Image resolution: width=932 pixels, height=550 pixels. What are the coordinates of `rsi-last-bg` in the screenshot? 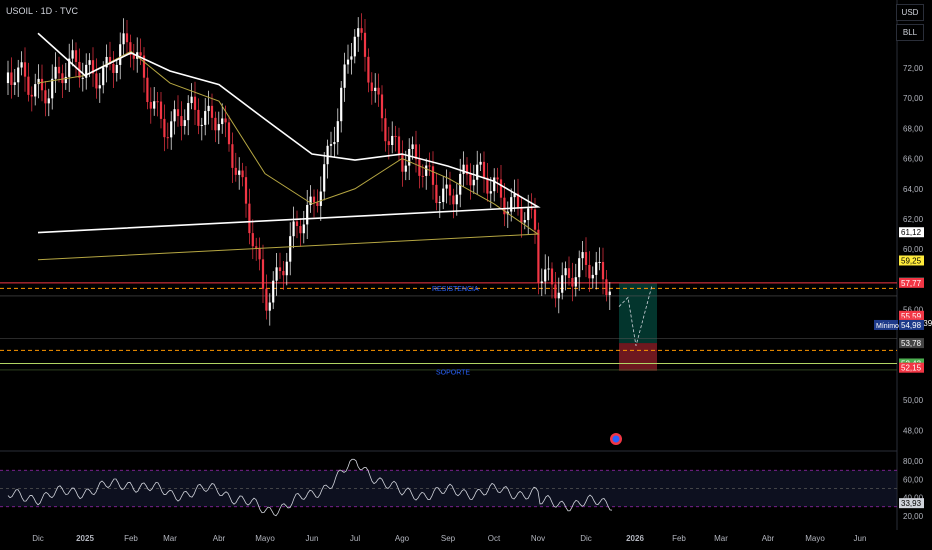 It's located at (911, 503).